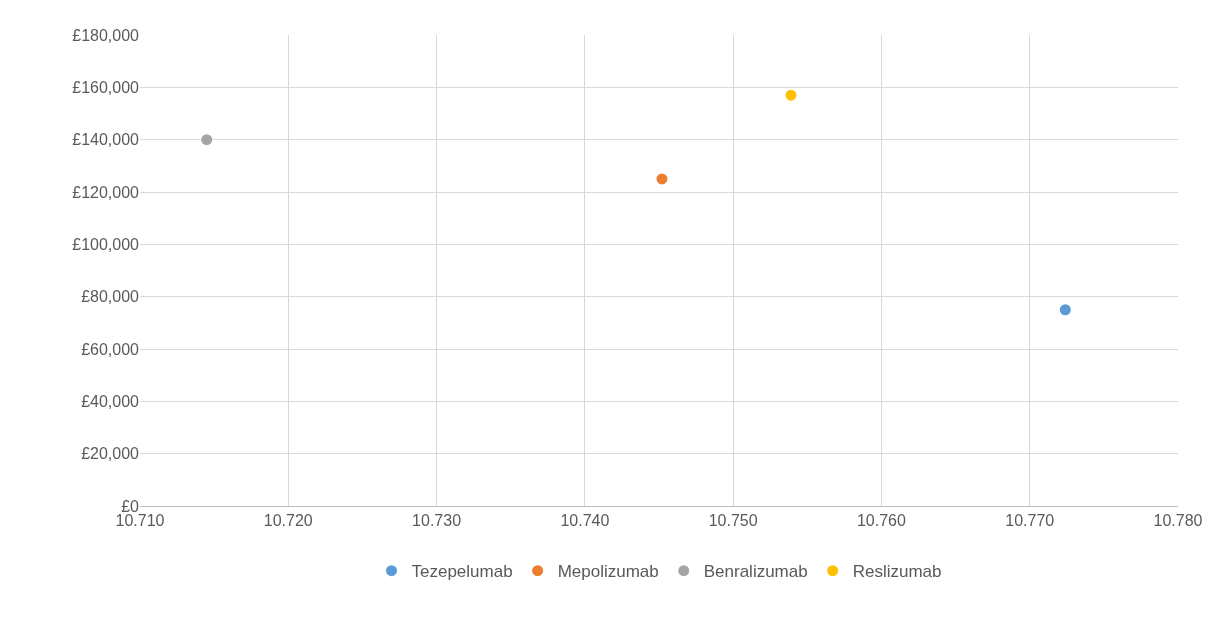 This screenshot has height=621, width=1218. I want to click on x-tick-label: 10.710, so click(140, 521).